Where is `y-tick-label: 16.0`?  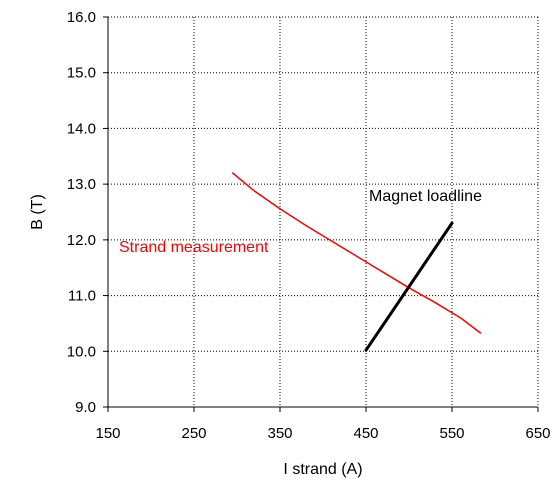 y-tick-label: 16.0 is located at coordinates (81, 17).